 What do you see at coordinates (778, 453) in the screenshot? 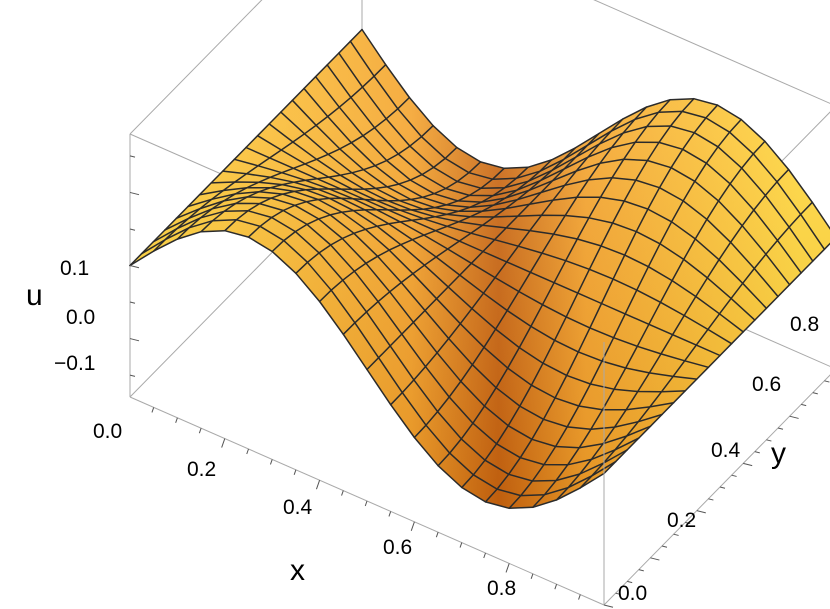
I see `y-axis-label: y` at bounding box center [778, 453].